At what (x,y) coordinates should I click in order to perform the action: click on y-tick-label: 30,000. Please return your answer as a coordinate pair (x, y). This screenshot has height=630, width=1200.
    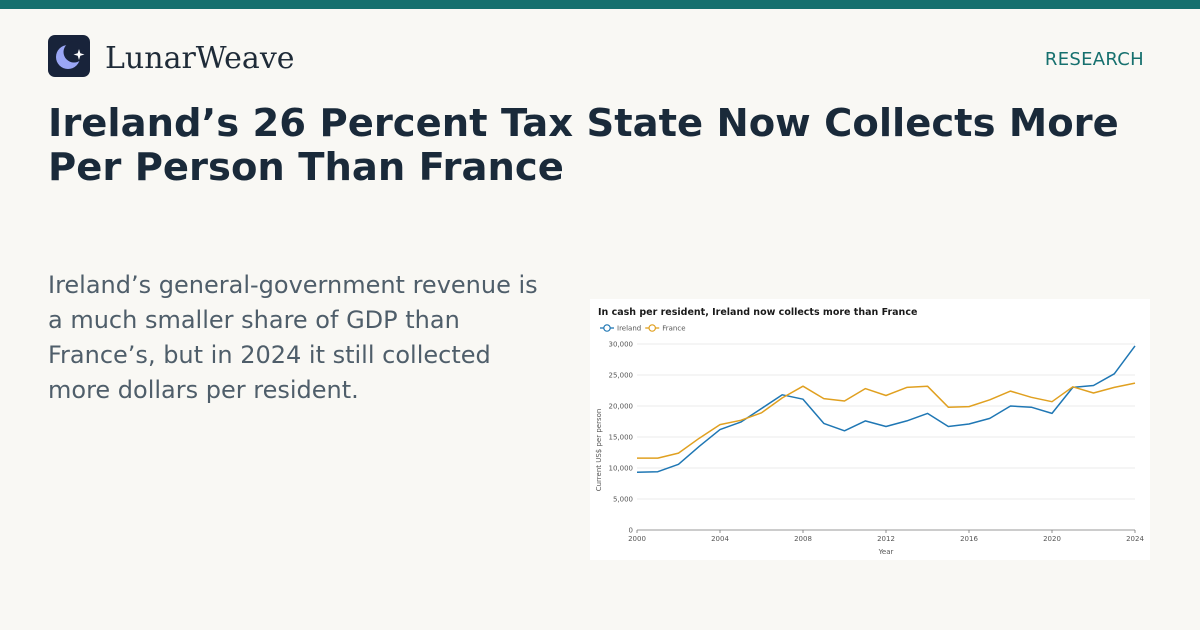
    Looking at the image, I should click on (621, 345).